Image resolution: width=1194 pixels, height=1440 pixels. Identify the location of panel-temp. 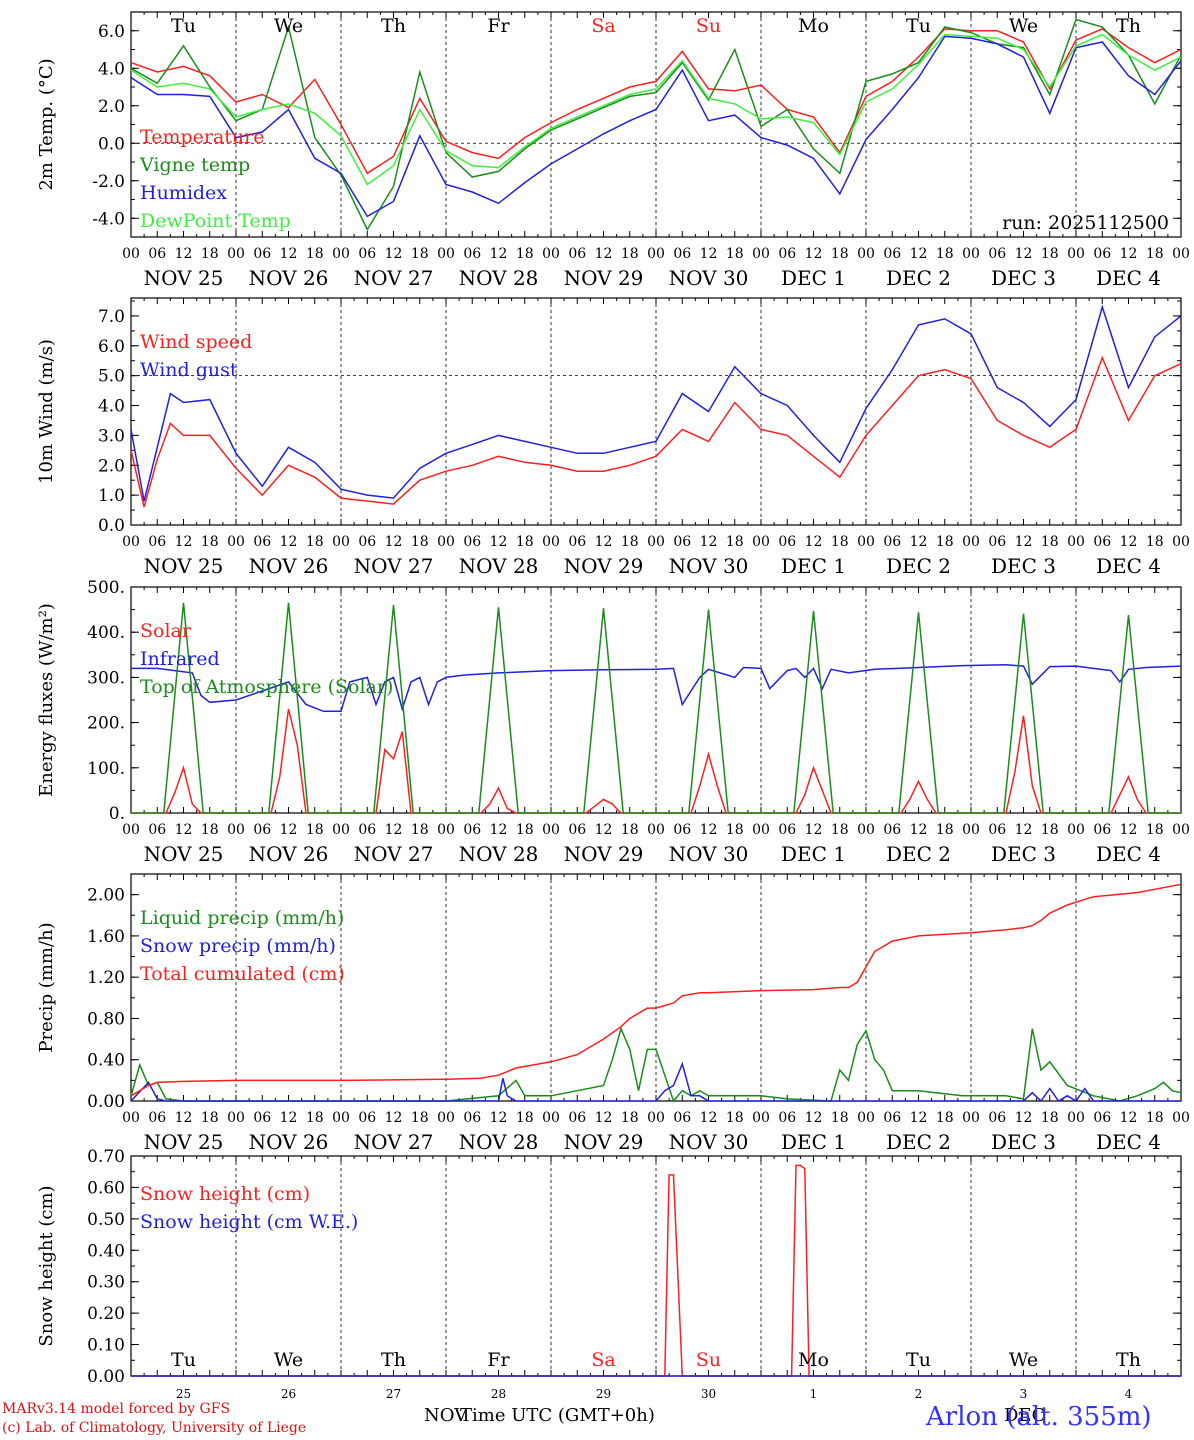
(656, 124).